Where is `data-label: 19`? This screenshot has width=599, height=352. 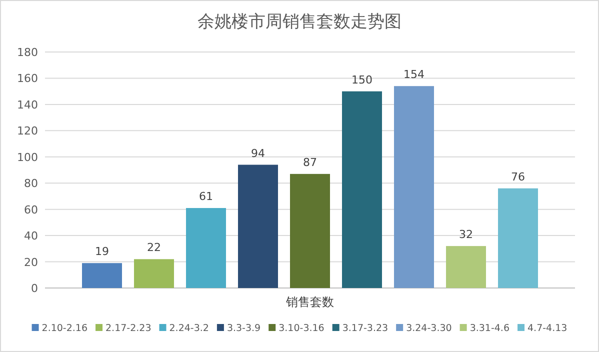
data-label: 19 is located at coordinates (102, 251).